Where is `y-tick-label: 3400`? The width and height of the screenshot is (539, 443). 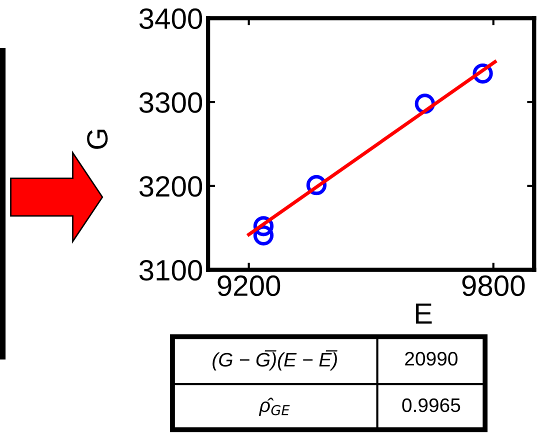
y-tick-label: 3400 is located at coordinates (170, 19).